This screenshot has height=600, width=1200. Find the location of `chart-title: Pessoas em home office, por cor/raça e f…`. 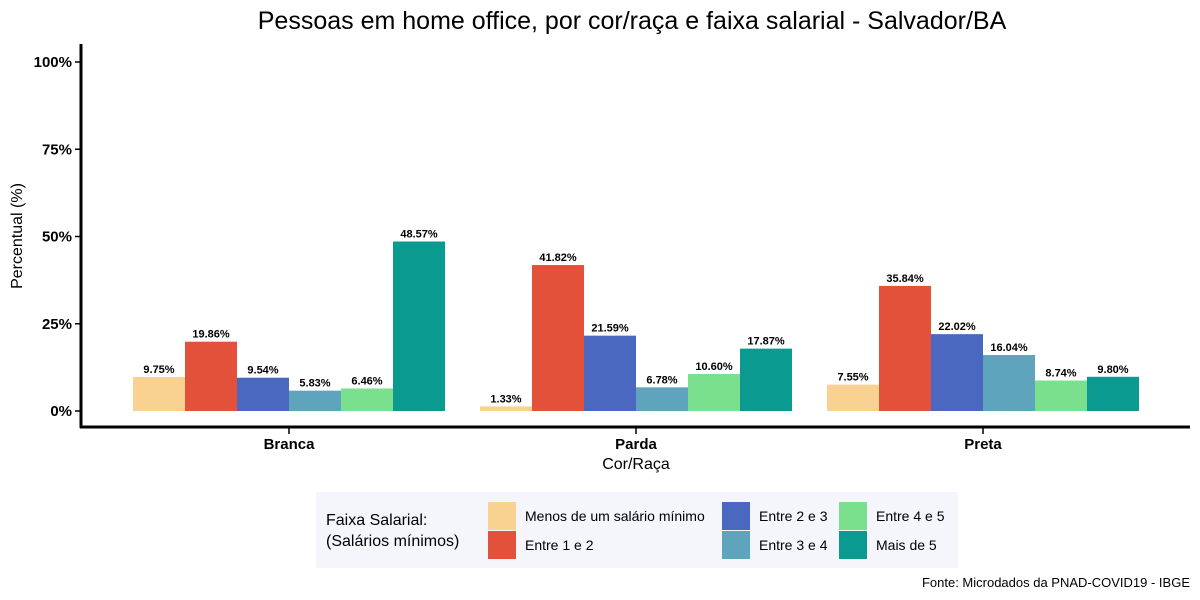

chart-title: Pessoas em home office, por cor/raça e f… is located at coordinates (632, 21).